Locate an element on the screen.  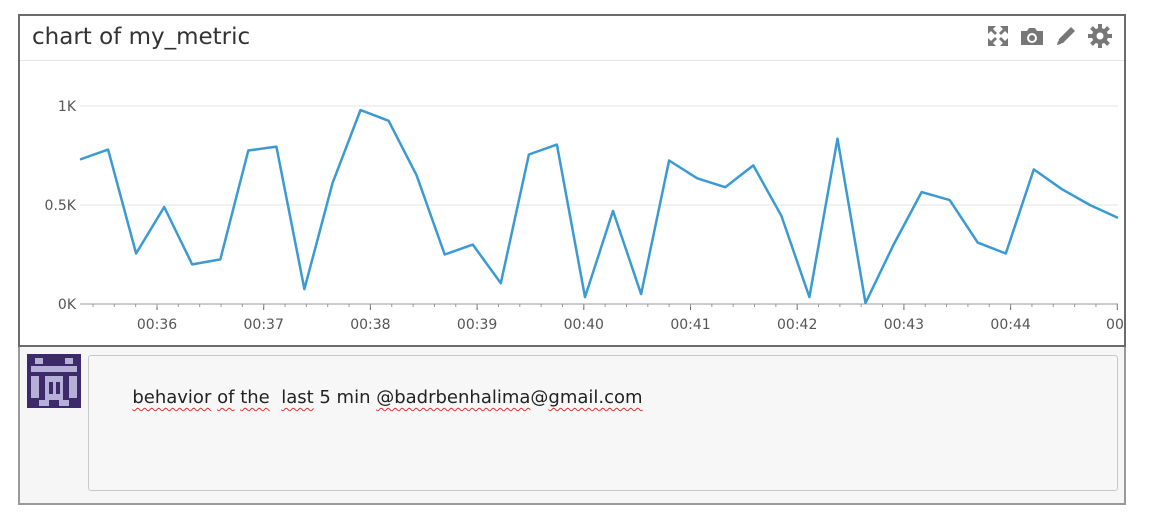
comment-space is located at coordinates (275, 397).